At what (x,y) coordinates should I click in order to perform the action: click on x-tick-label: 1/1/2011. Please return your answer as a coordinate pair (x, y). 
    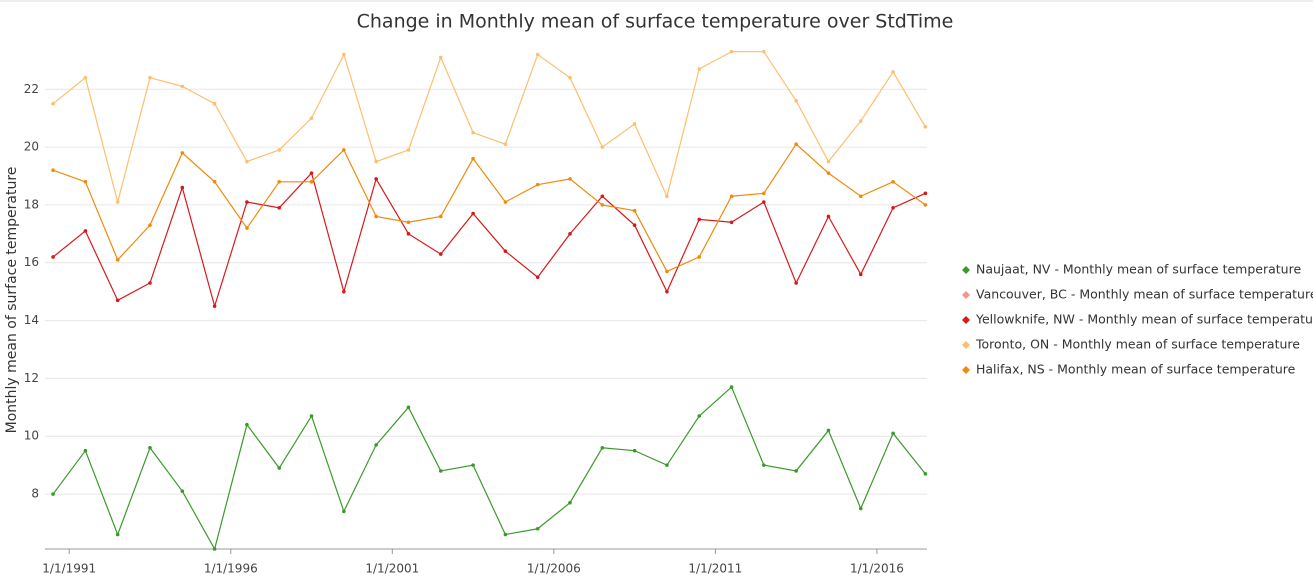
    Looking at the image, I should click on (715, 569).